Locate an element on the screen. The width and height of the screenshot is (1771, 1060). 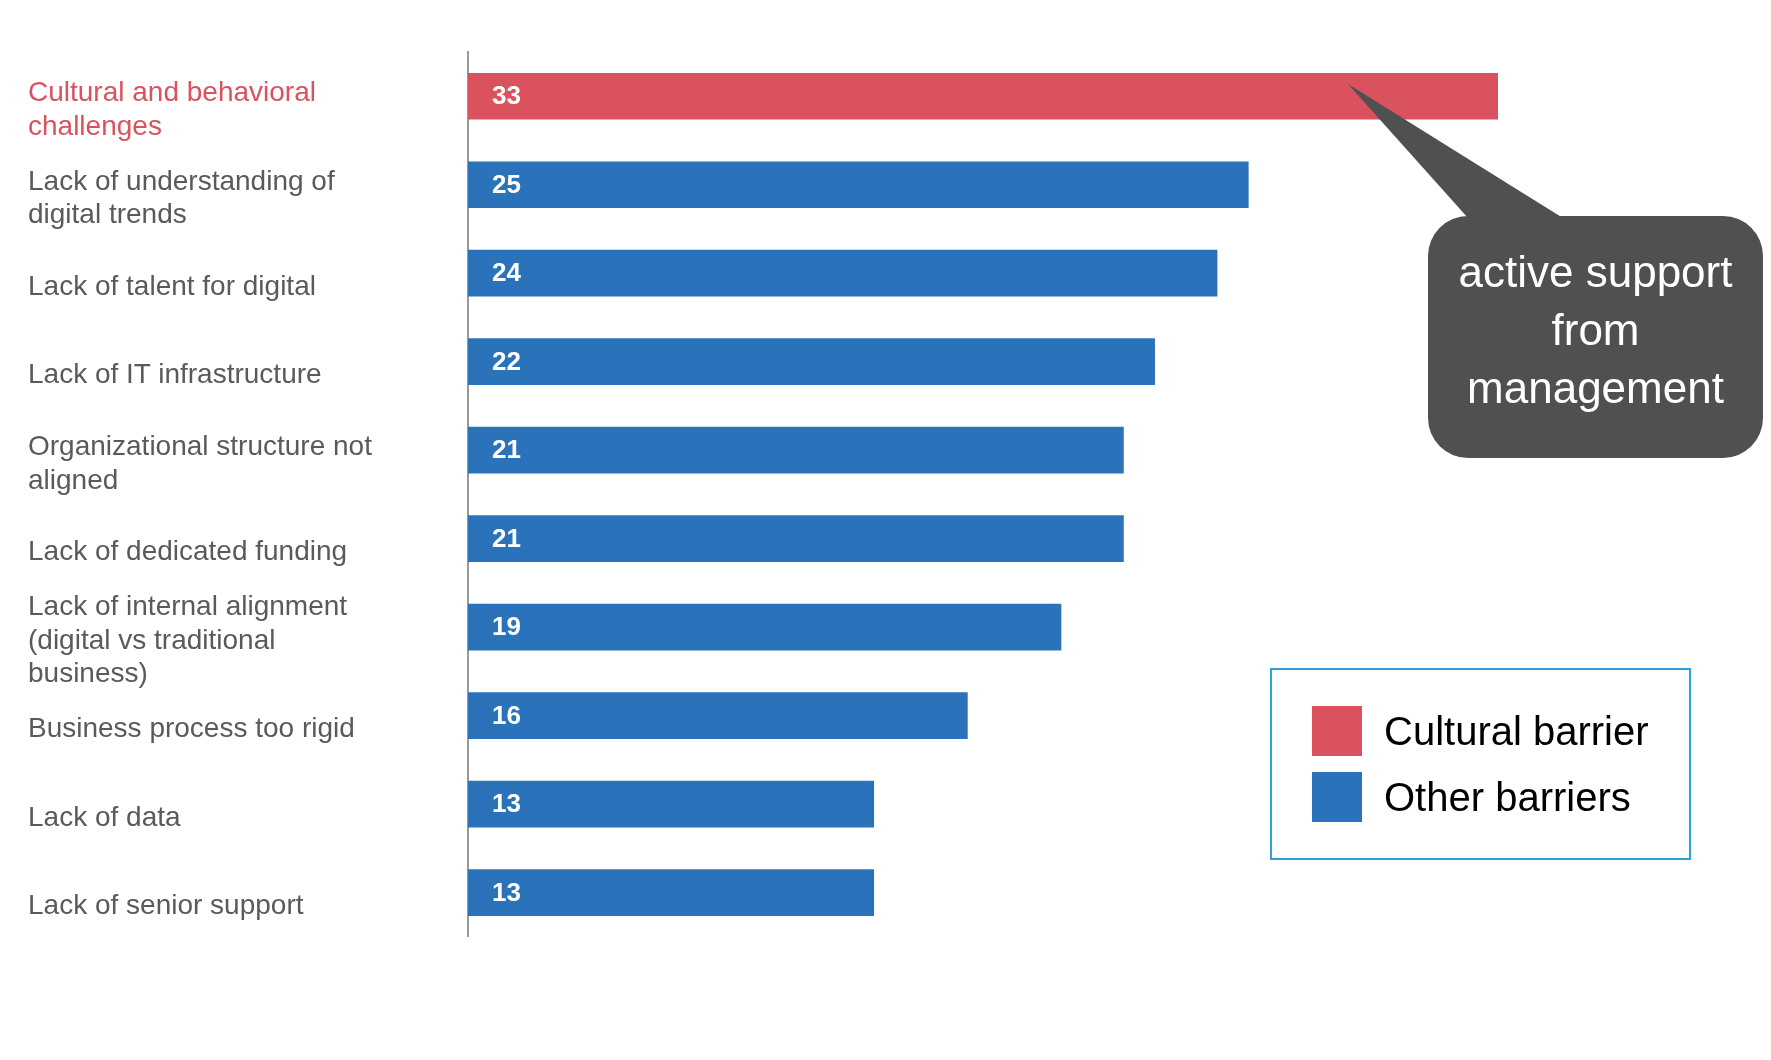
y-tick-label: Lack of talent for digital is located at coordinates (172, 285).